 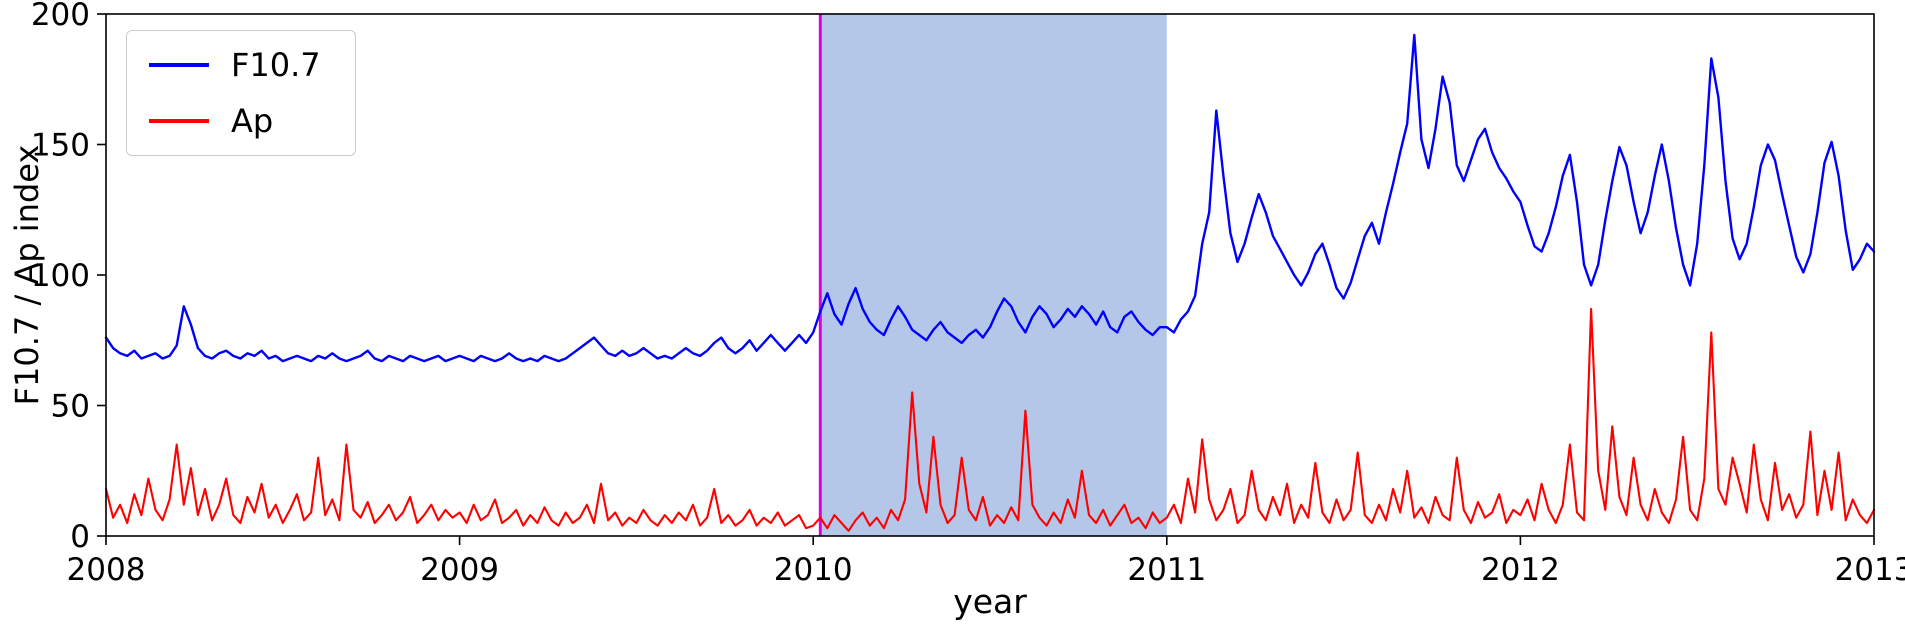 What do you see at coordinates (60, 276) in the screenshot?
I see `y-tick-label: 100` at bounding box center [60, 276].